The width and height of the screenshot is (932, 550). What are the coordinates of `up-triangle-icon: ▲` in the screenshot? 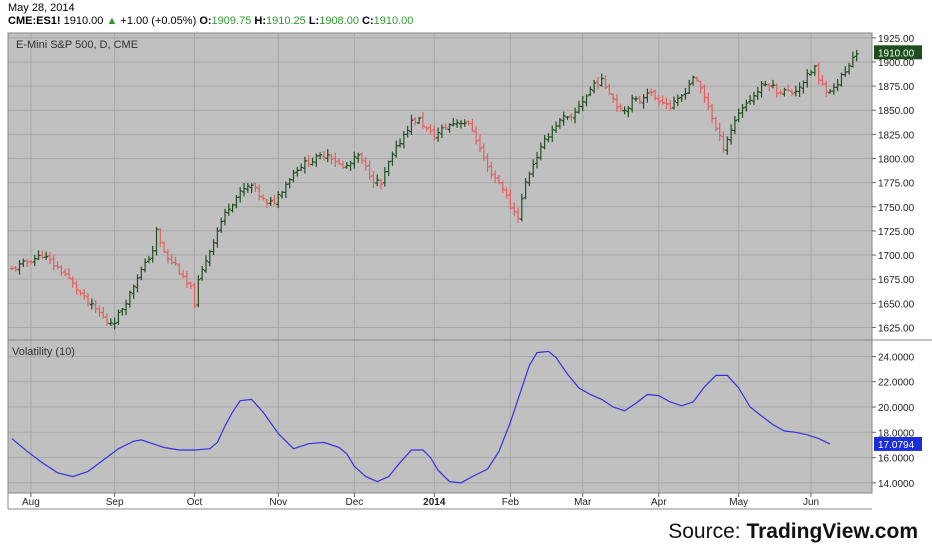 It's located at (112, 21).